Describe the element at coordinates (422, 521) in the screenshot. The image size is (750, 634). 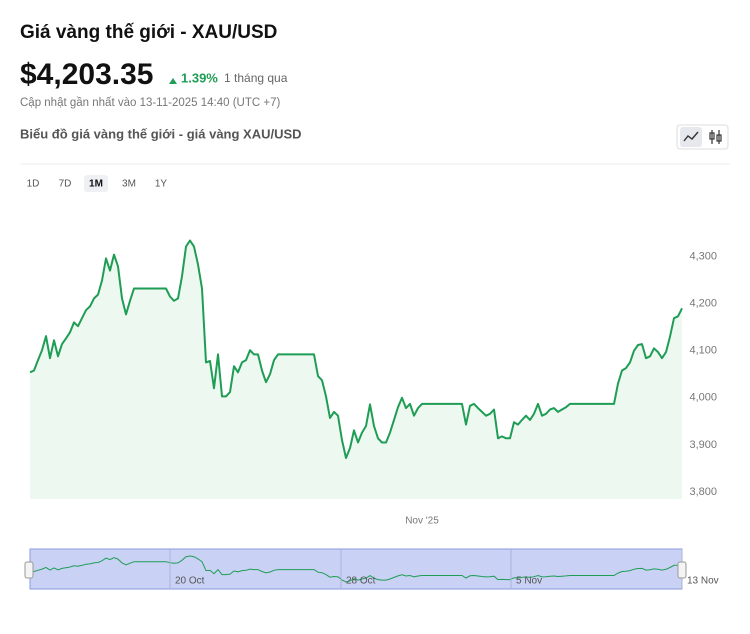
I see `x-tick-label: Nov '25` at that location.